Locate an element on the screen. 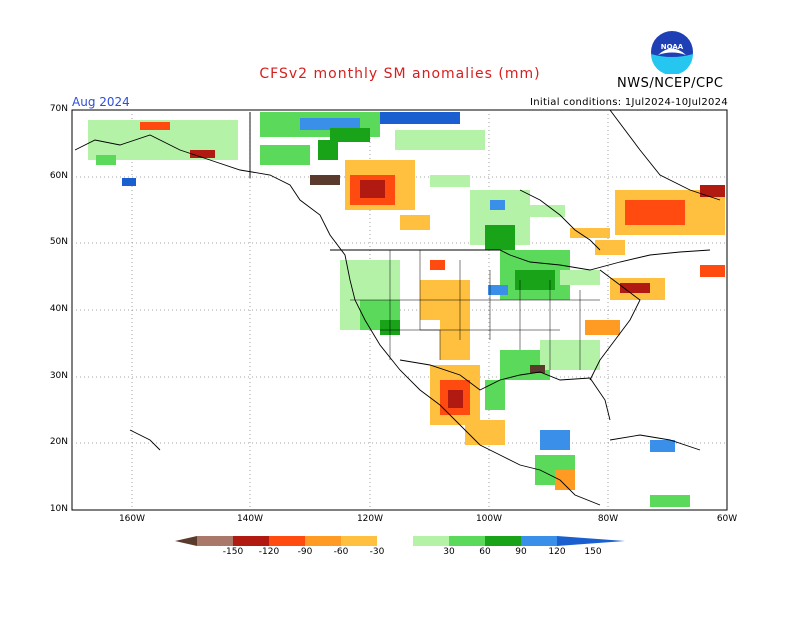 The width and height of the screenshot is (800, 618). org-label: NWS/NCEP/CPC is located at coordinates (670, 83).